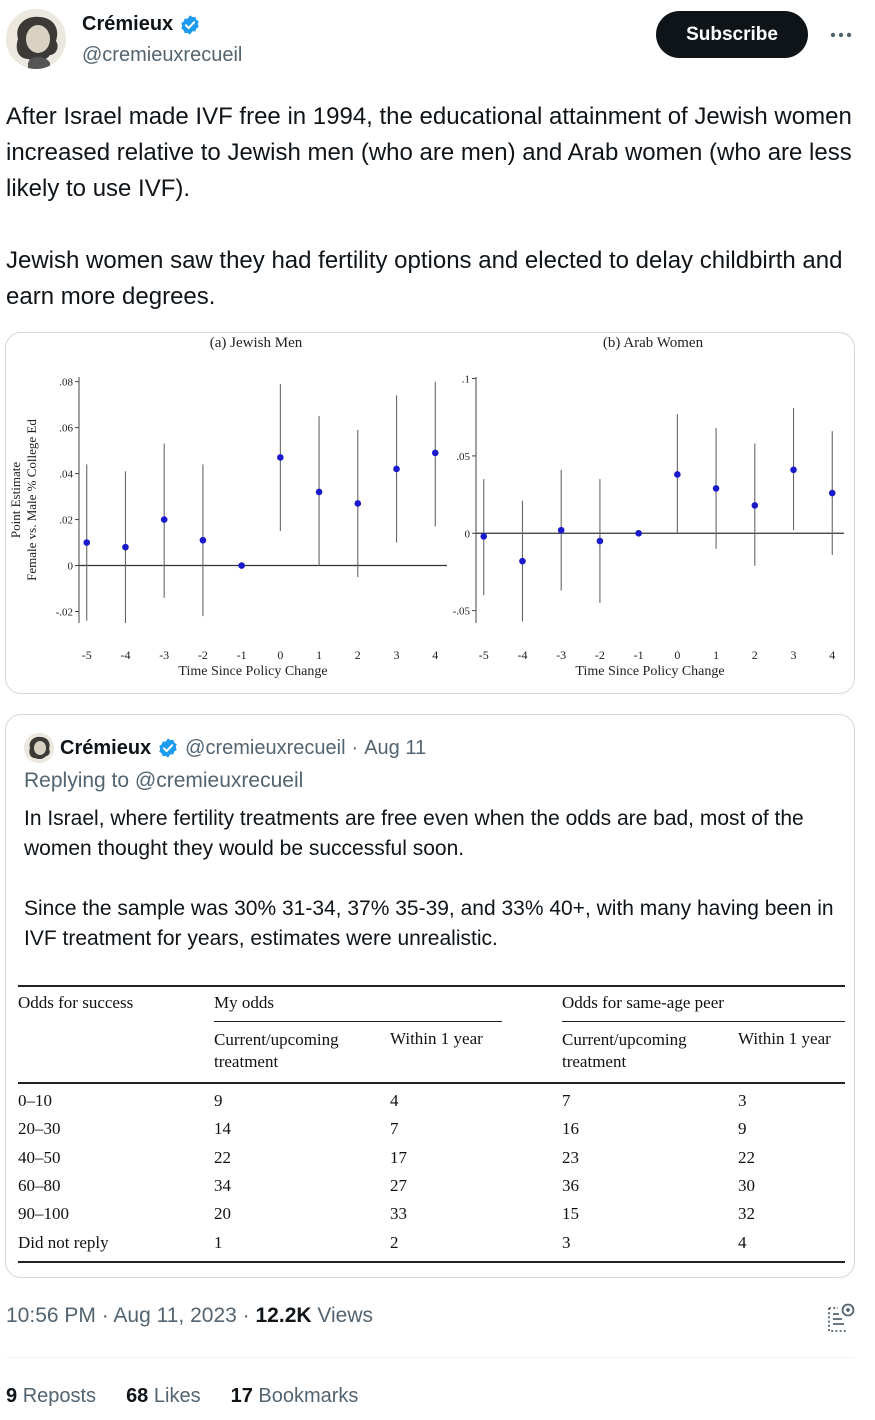  I want to click on table-cell: 22, so click(746, 1157).